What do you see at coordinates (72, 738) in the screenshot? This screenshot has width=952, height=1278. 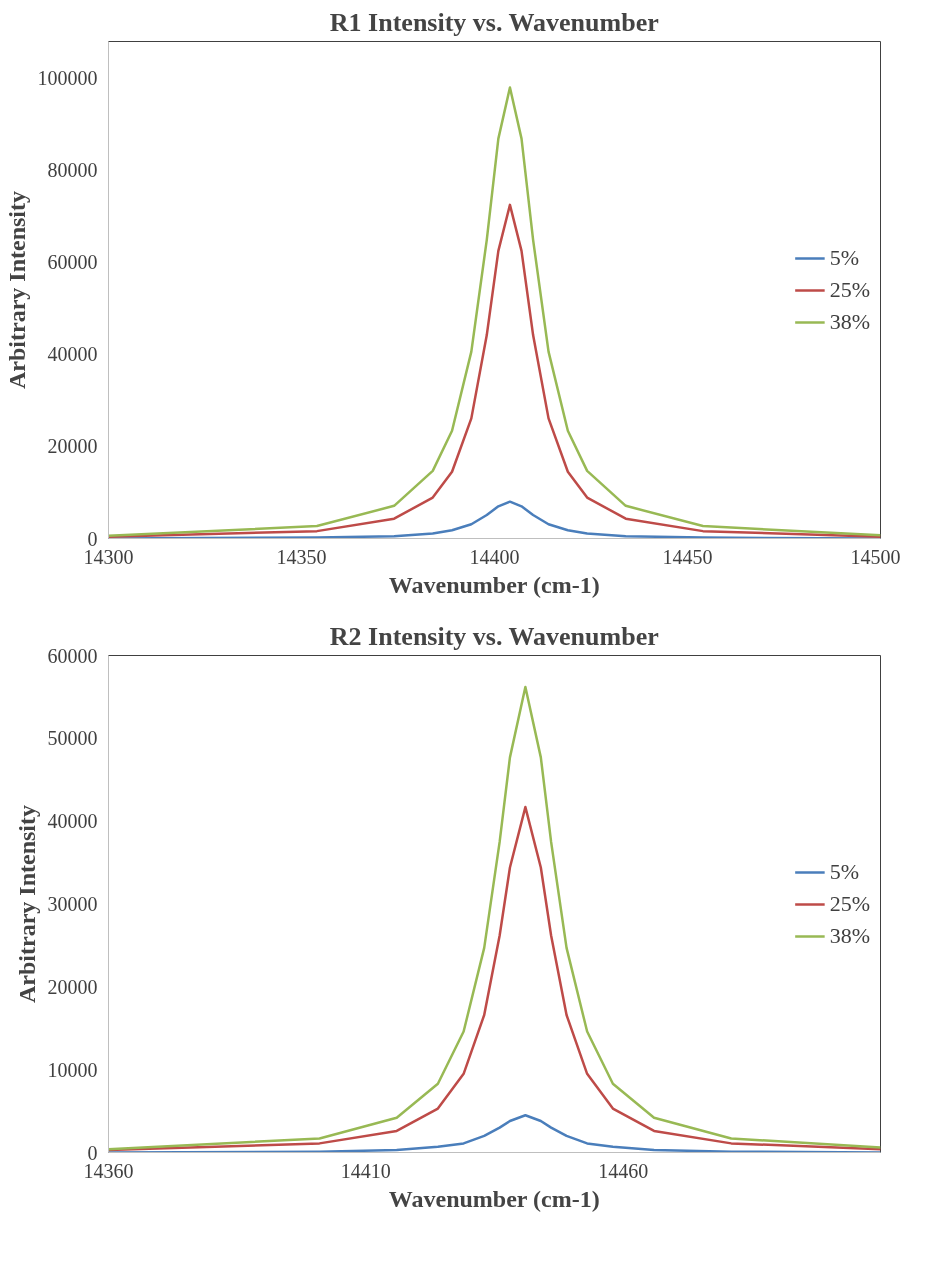 I see `y-tick-label: 50000` at bounding box center [72, 738].